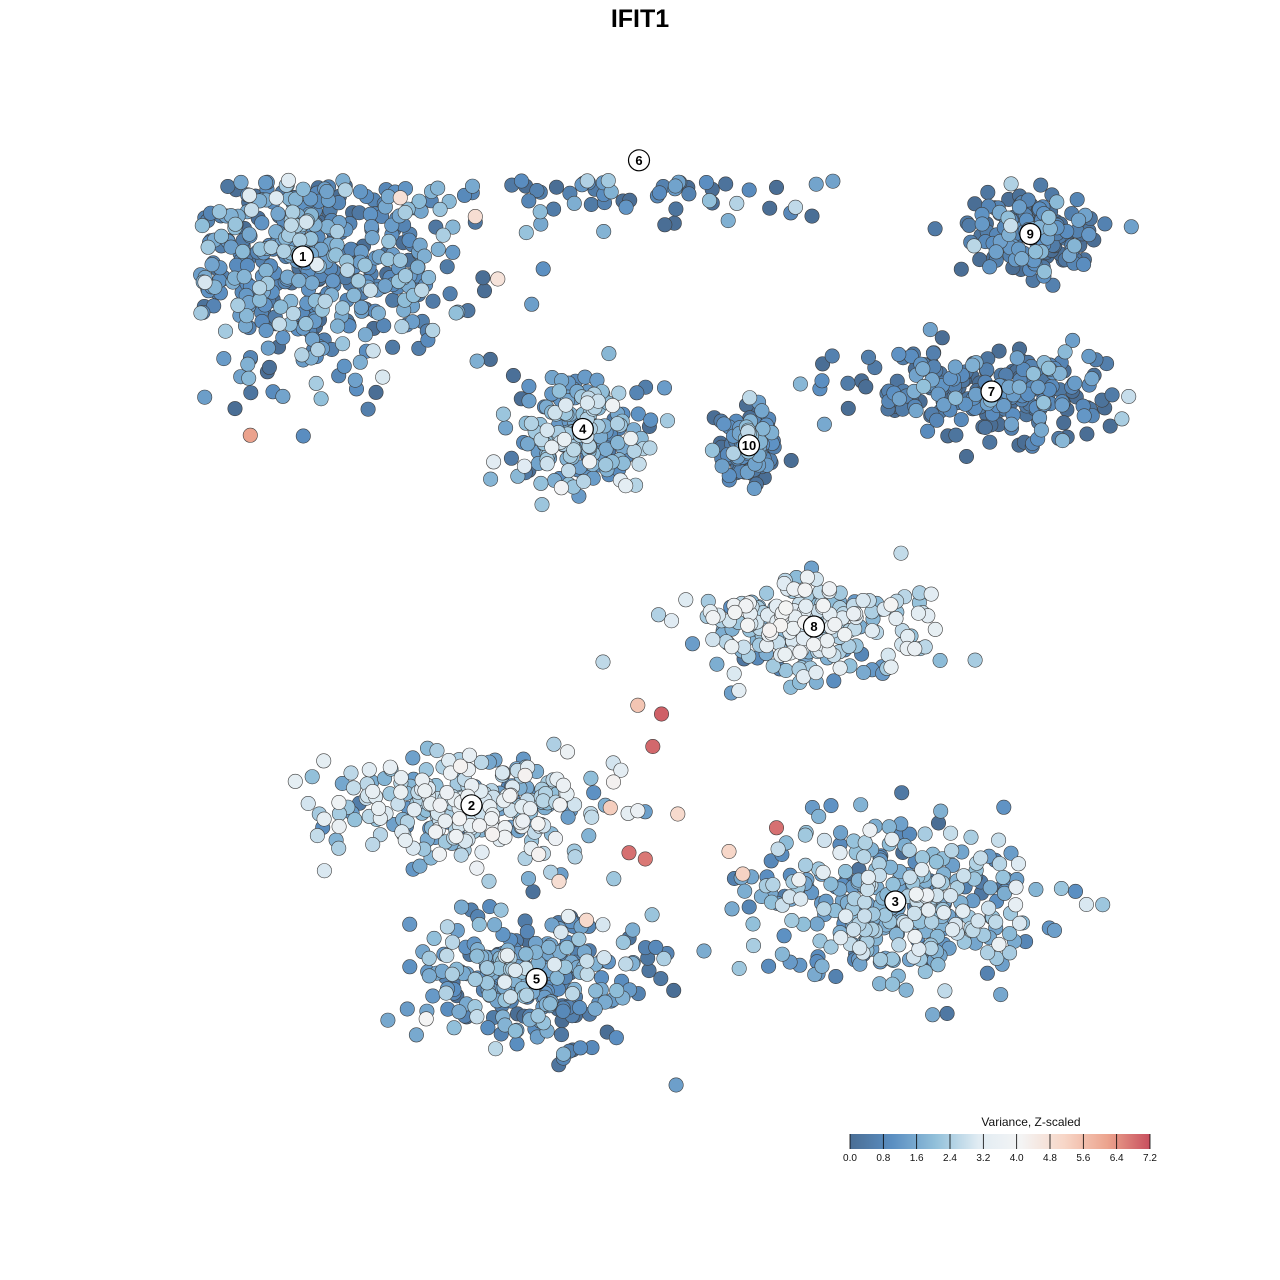 Image resolution: width=1280 pixels, height=1280 pixels. What do you see at coordinates (749, 445) in the screenshot?
I see `cluster-label-badge` at bounding box center [749, 445].